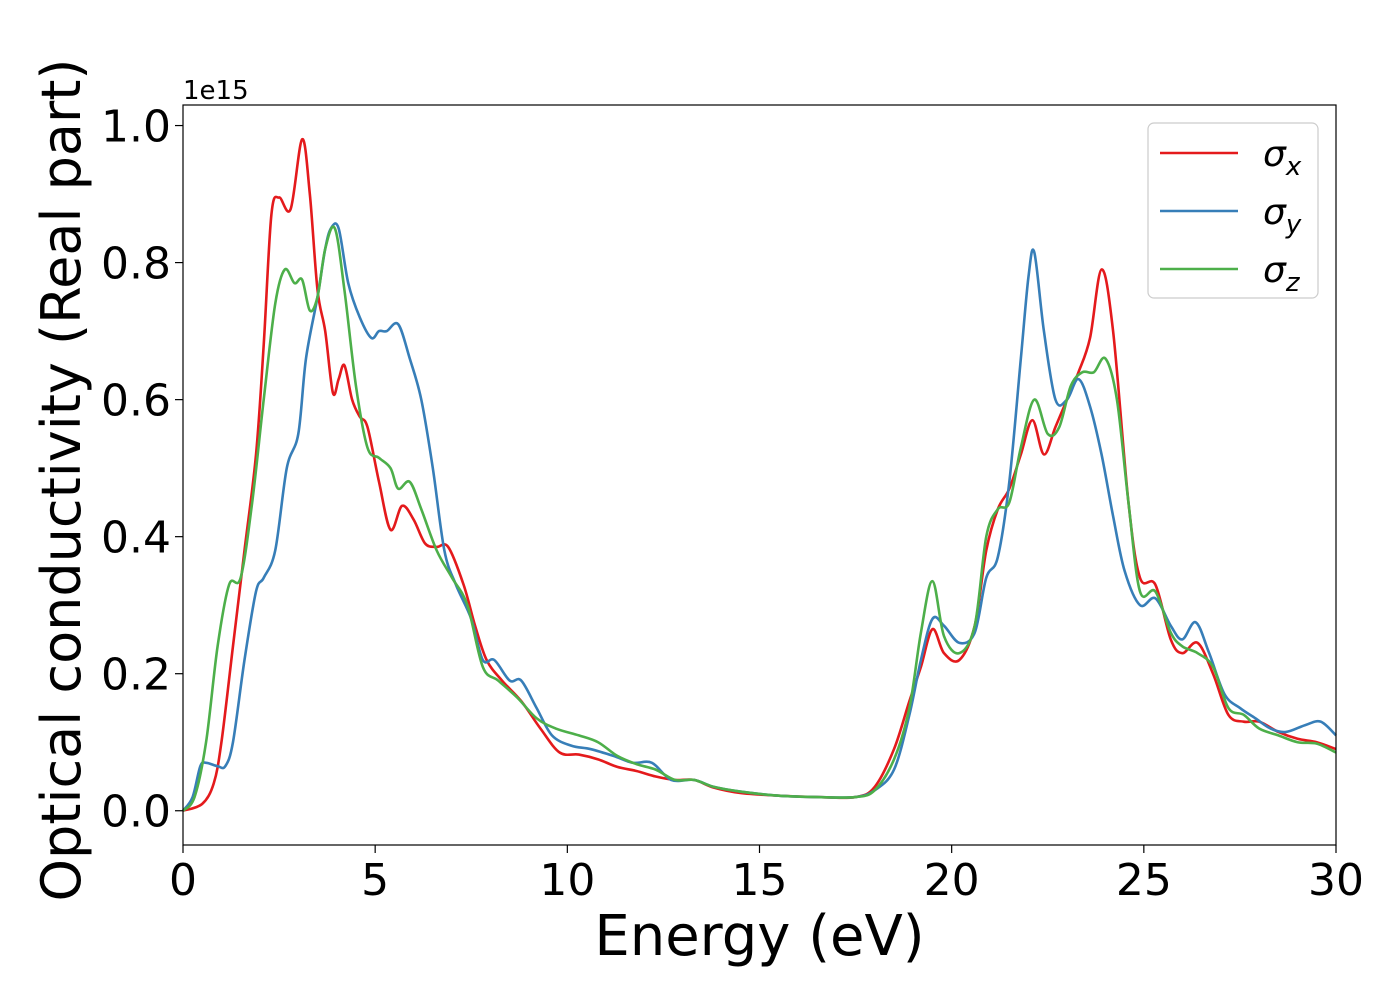 The image size is (1400, 1000). Describe the element at coordinates (142, 470) in the screenshot. I see `y-axis-ticks: 0.0 0.2 0.4 0.6 0.8 1.0` at that location.